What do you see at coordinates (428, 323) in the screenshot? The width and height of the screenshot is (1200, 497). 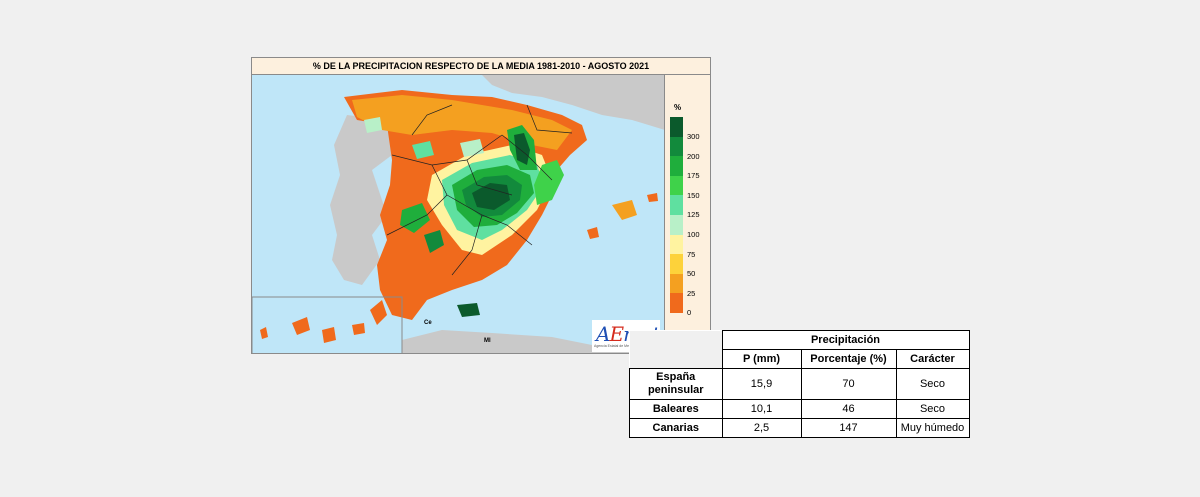 I see `label-ceuta: Ce` at bounding box center [428, 323].